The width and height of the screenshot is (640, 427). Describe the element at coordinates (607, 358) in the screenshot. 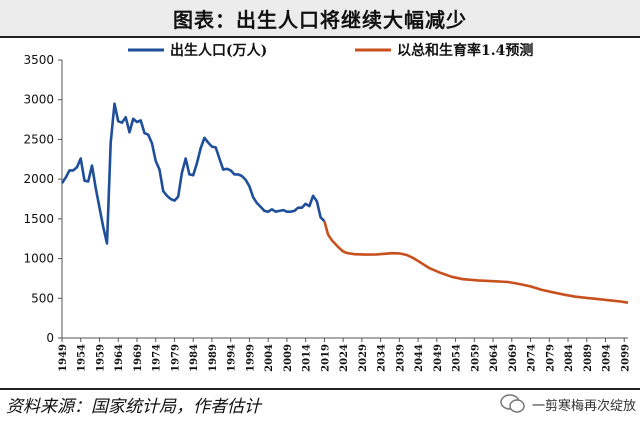

I see `x-tick-label: 2094` at that location.